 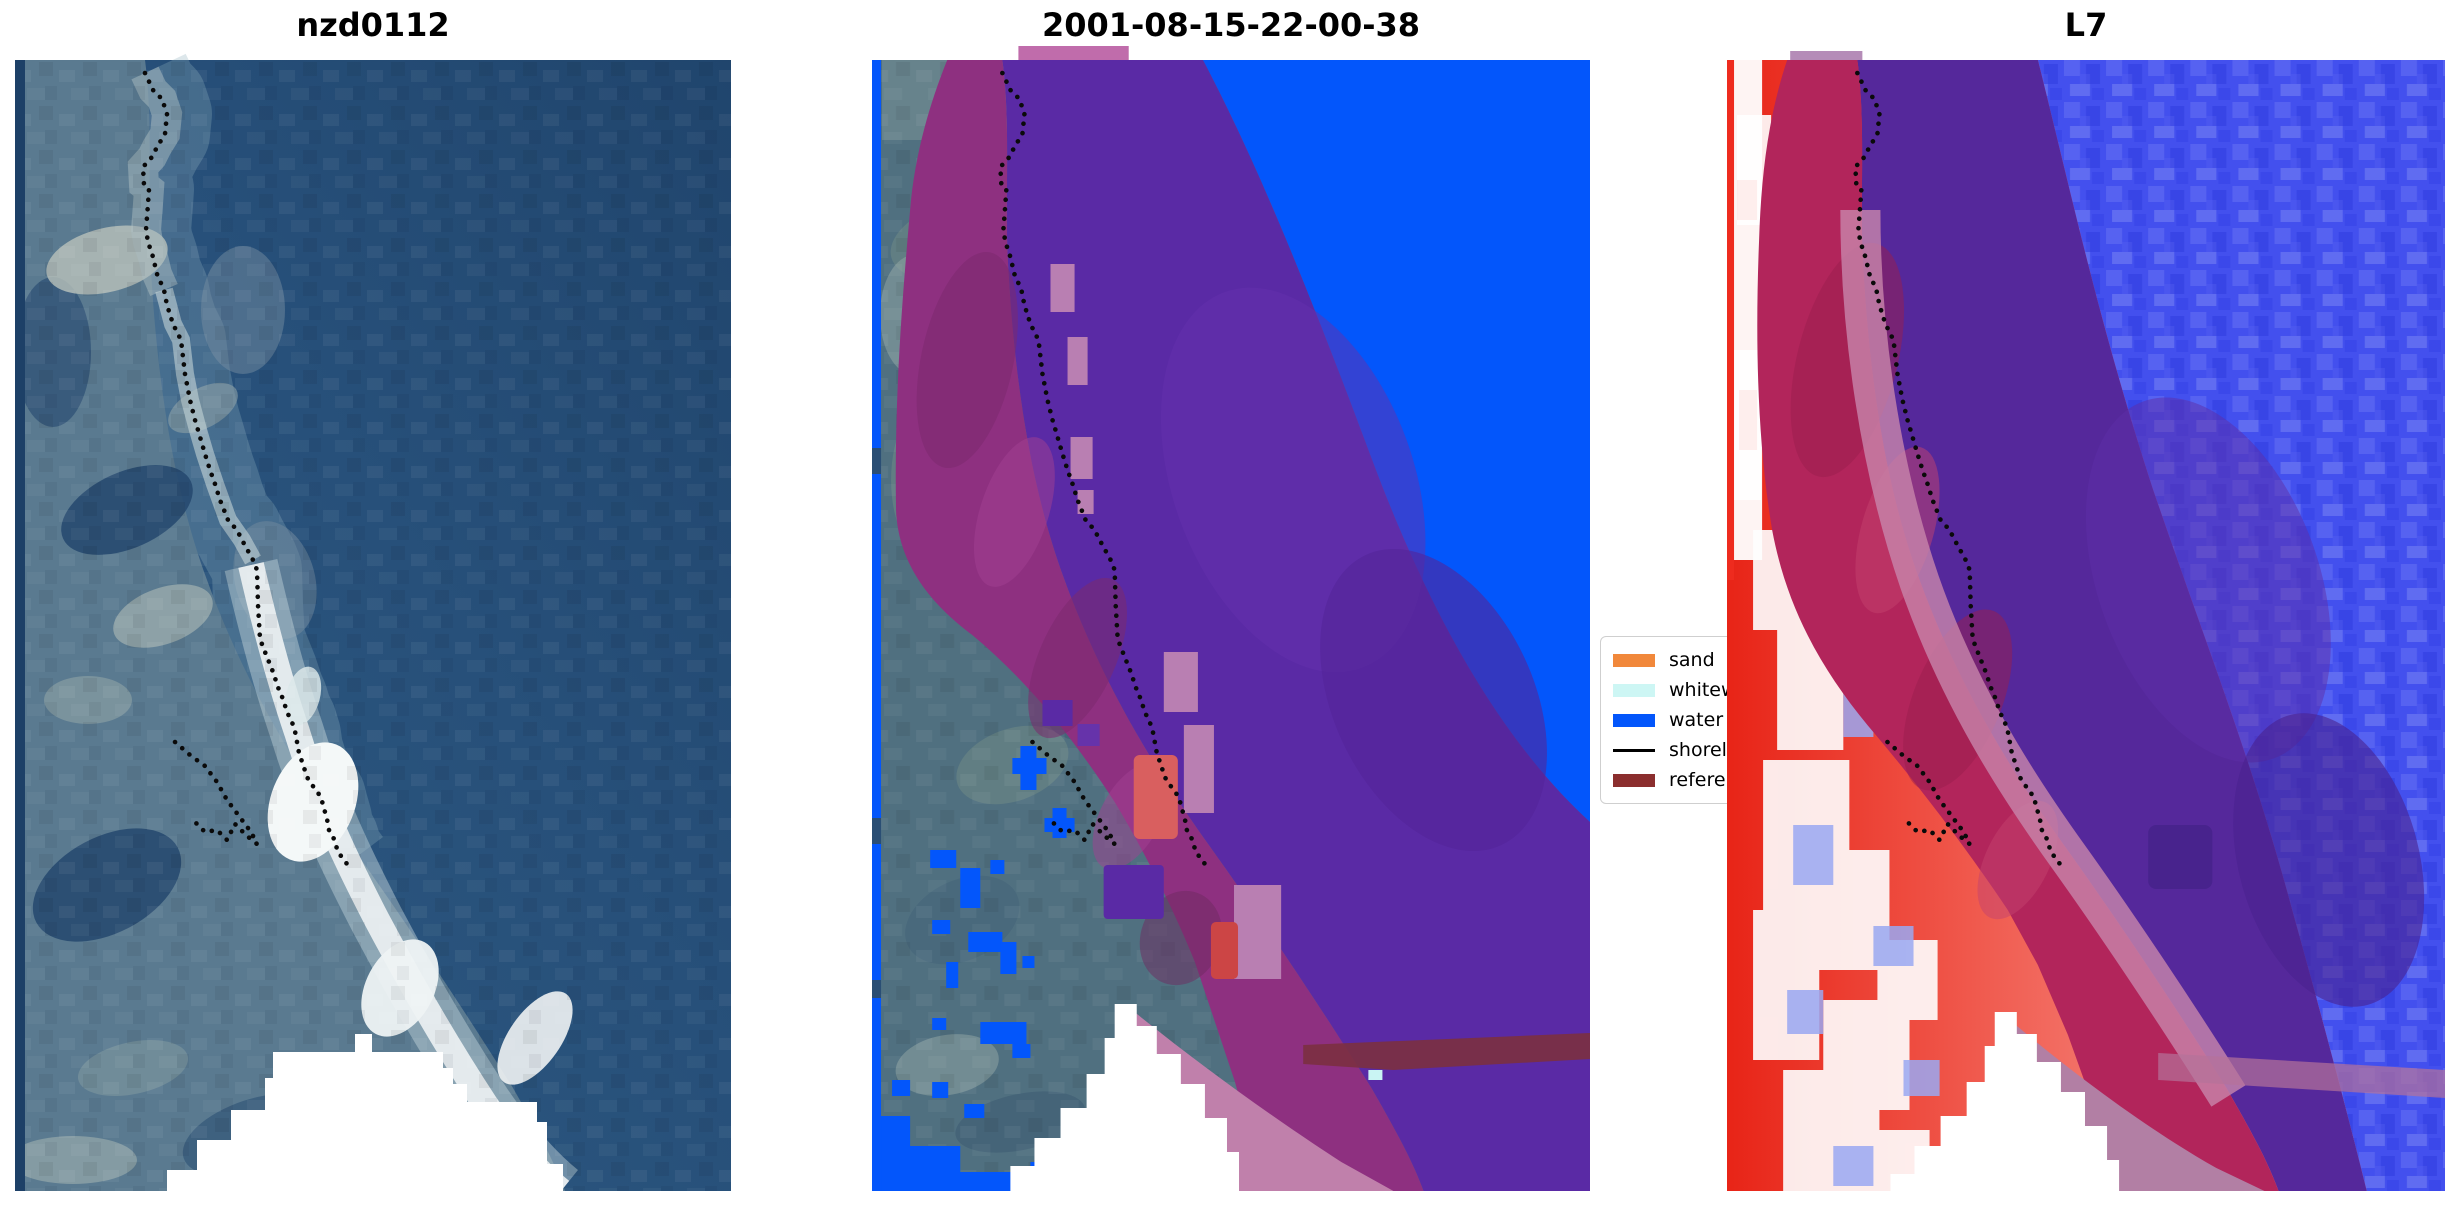 I want to click on left-edge-water-strip, so click(x=877, y=625).